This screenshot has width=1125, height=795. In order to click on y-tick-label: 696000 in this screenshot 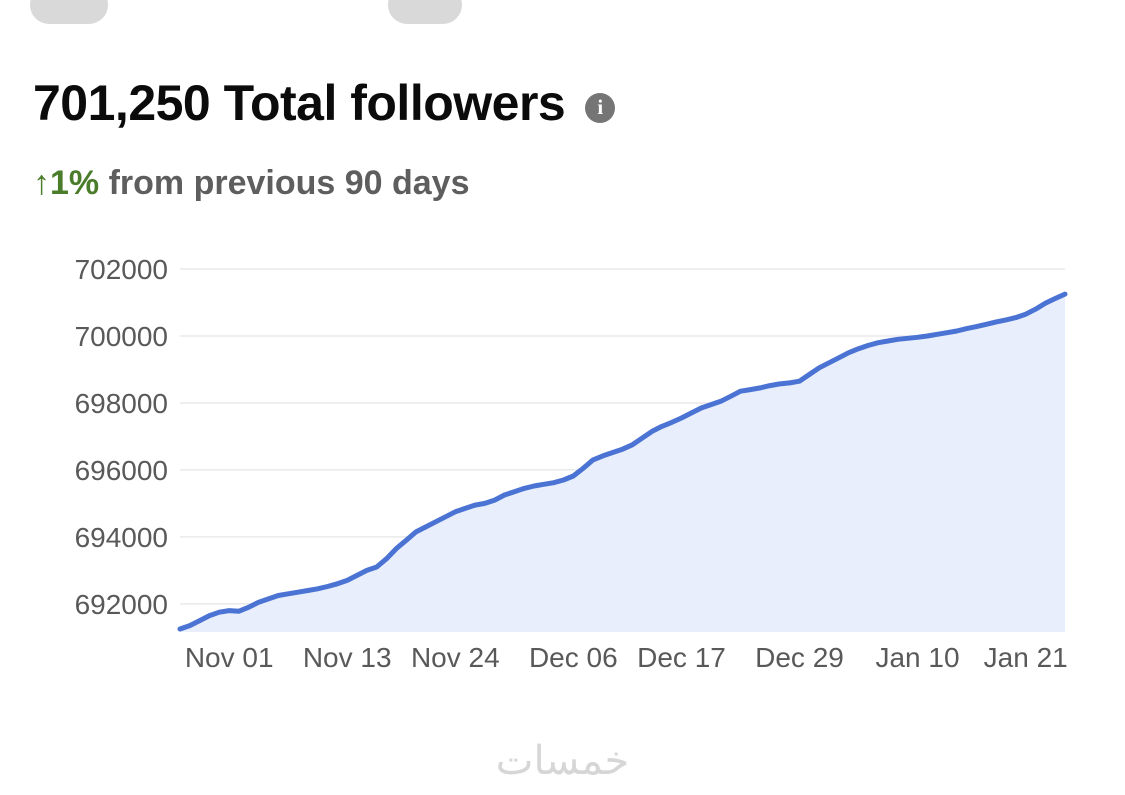, I will do `click(121, 470)`.